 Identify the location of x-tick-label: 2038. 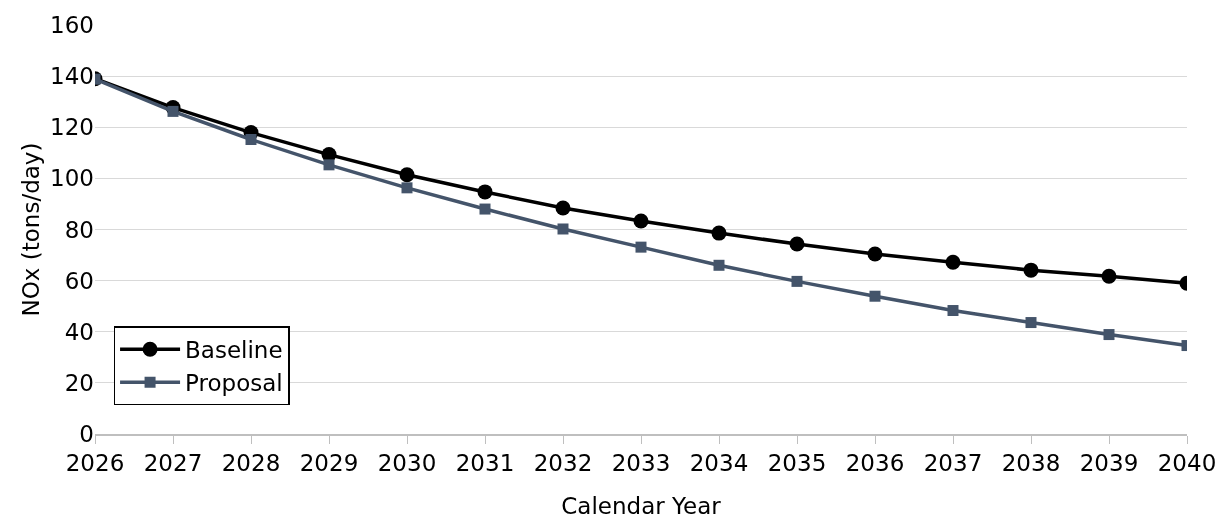
(1031, 463).